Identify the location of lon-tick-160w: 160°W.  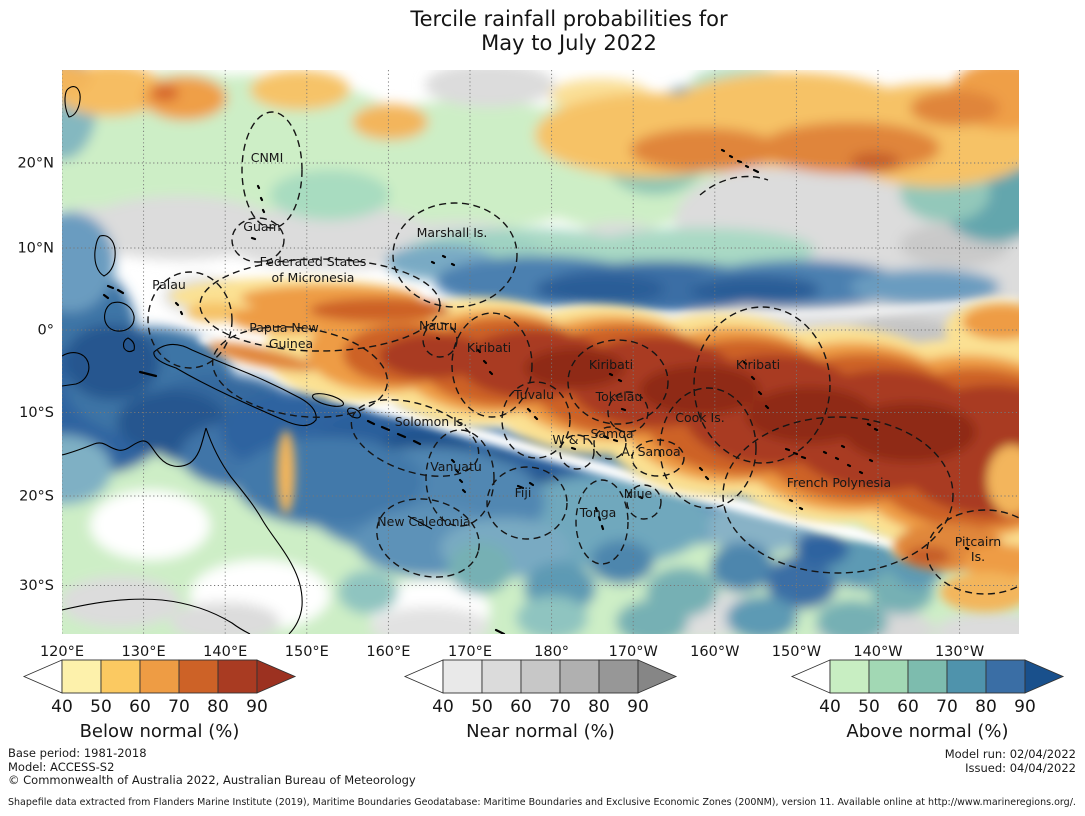
(714, 652).